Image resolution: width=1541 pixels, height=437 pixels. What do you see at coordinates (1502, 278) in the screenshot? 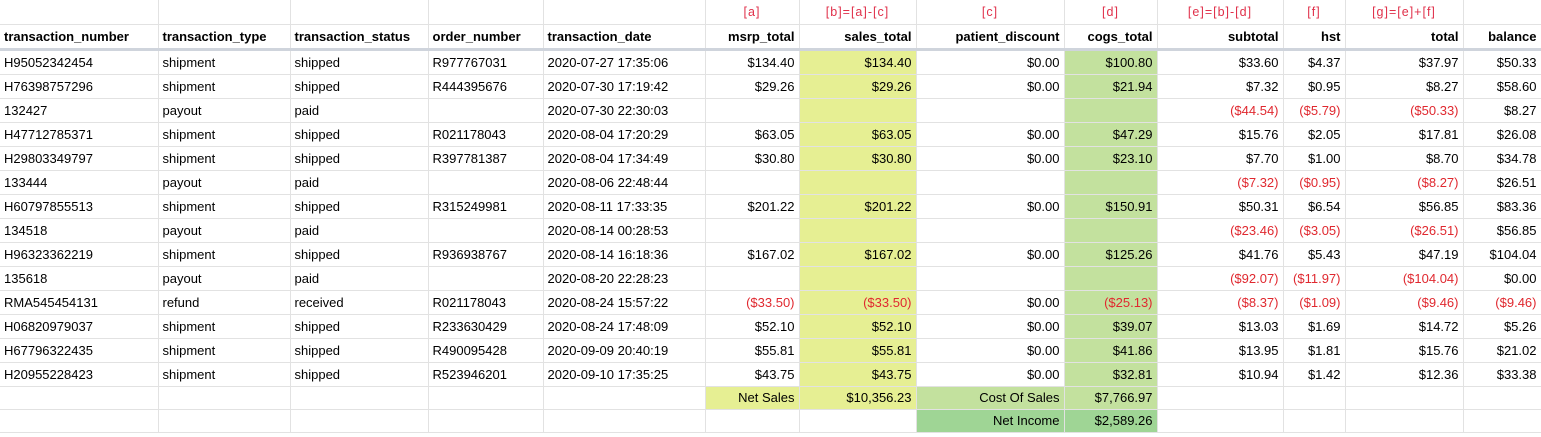
I see `cell-balance: $0.00` at bounding box center [1502, 278].